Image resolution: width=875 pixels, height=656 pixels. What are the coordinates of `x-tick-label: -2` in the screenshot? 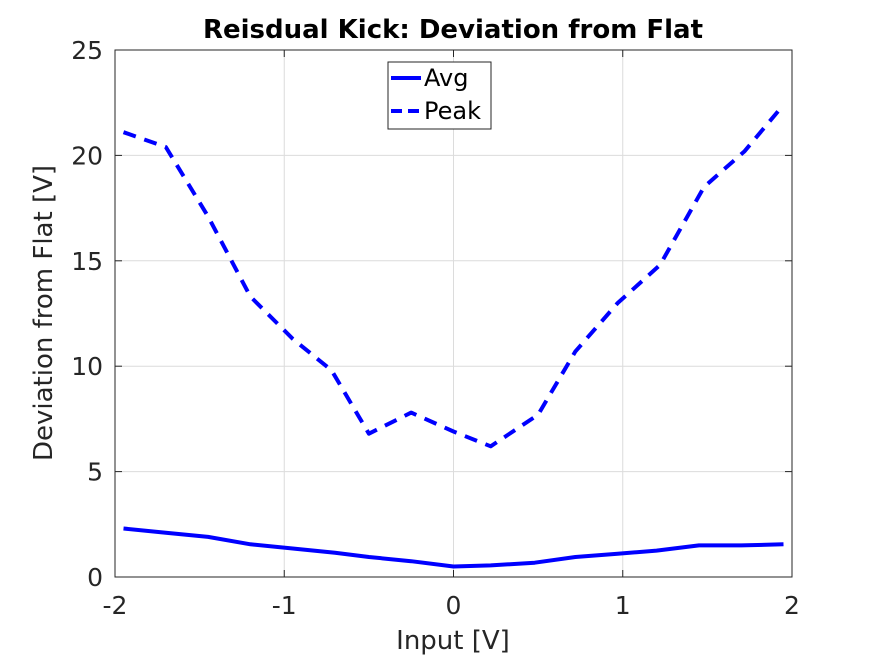 It's located at (115, 605).